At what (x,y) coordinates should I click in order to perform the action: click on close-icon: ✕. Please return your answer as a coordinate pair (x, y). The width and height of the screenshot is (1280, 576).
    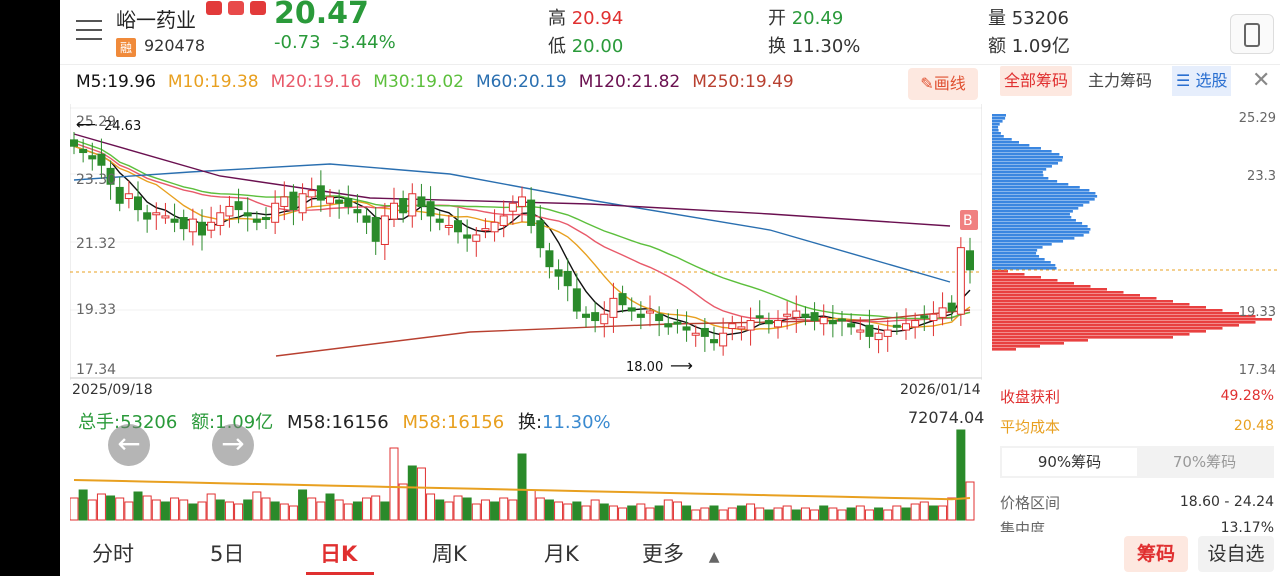
    Looking at the image, I should click on (1261, 80).